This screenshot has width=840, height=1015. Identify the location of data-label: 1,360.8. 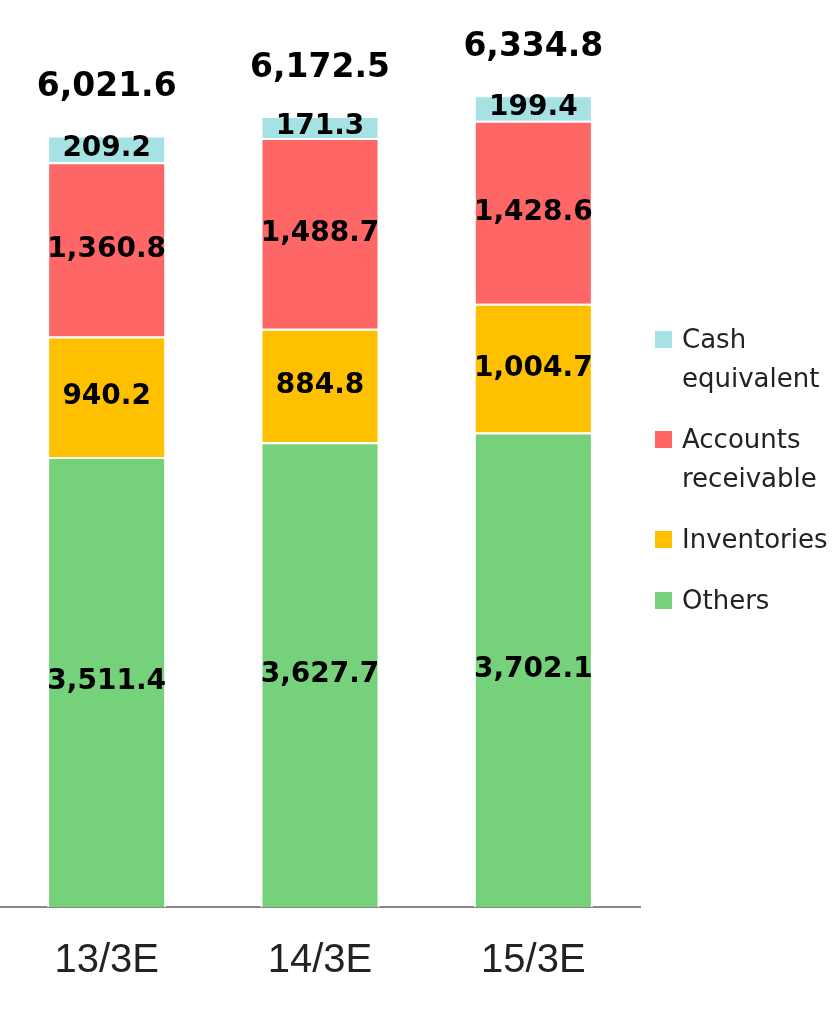
(107, 247).